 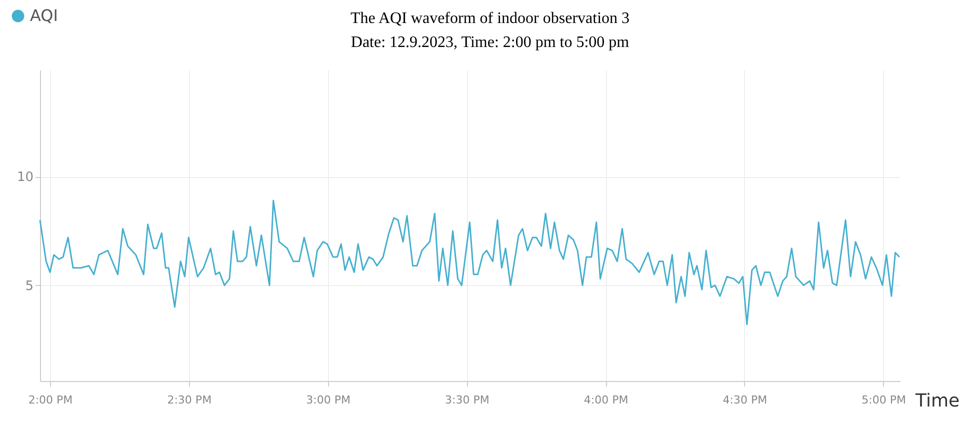 I want to click on x-tick-label: 2:00 PM, so click(x=50, y=400).